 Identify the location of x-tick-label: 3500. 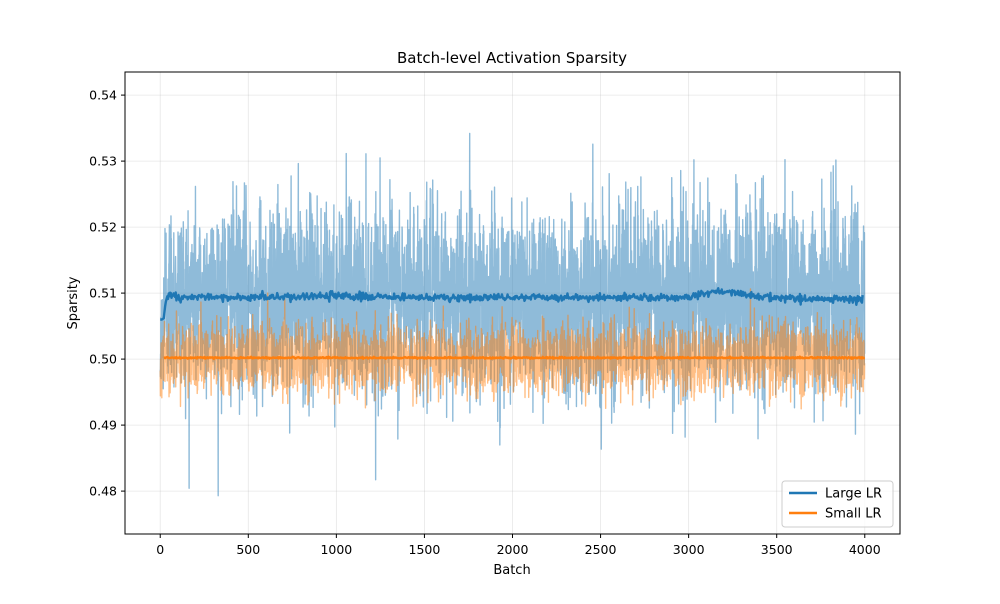
(777, 549).